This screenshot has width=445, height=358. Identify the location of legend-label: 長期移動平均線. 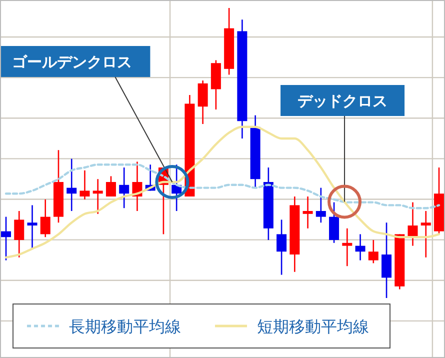
(125, 326).